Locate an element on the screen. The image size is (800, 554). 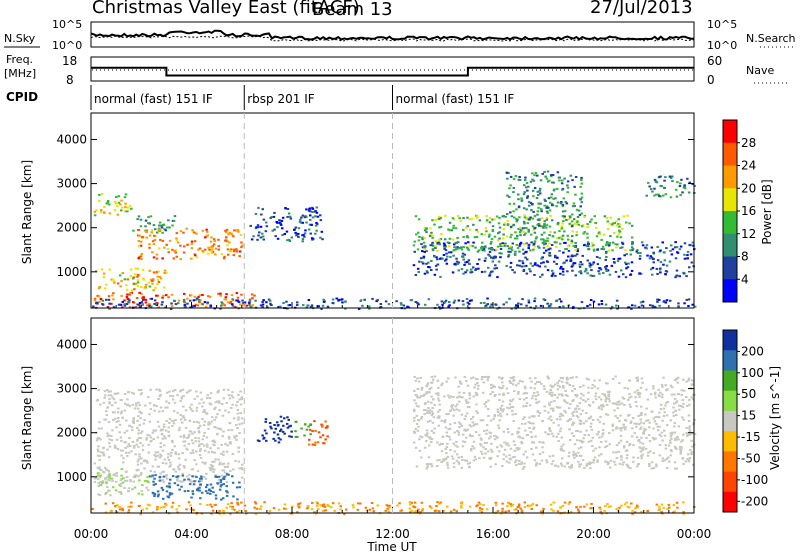
power-colorbar-swatch is located at coordinates (730, 200).